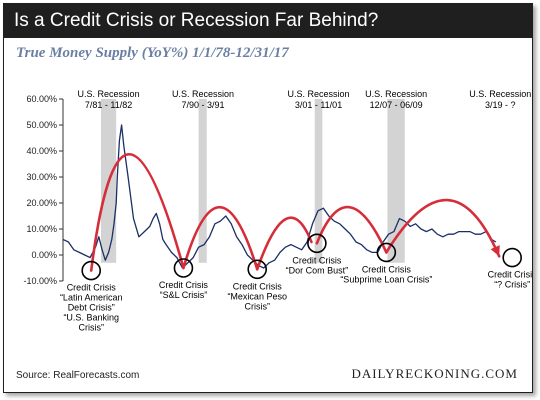 This screenshot has height=400, width=540. I want to click on y-tick-label: 0.00%, so click(44, 255).